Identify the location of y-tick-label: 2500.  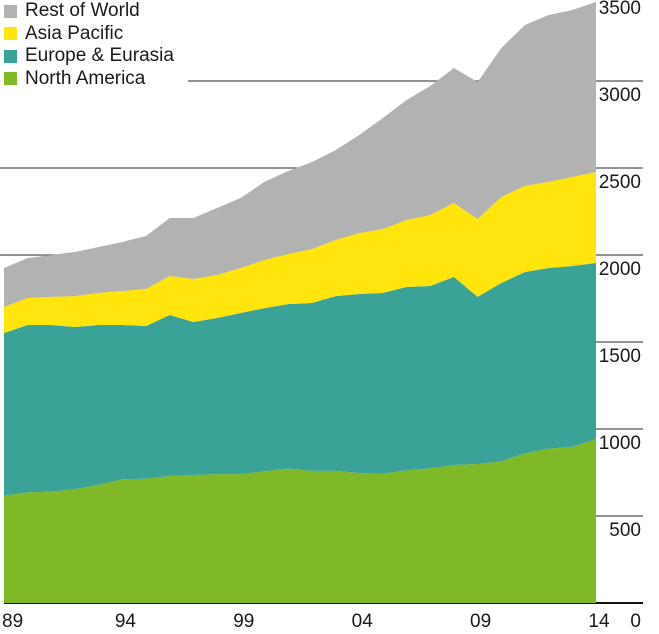
(620, 182).